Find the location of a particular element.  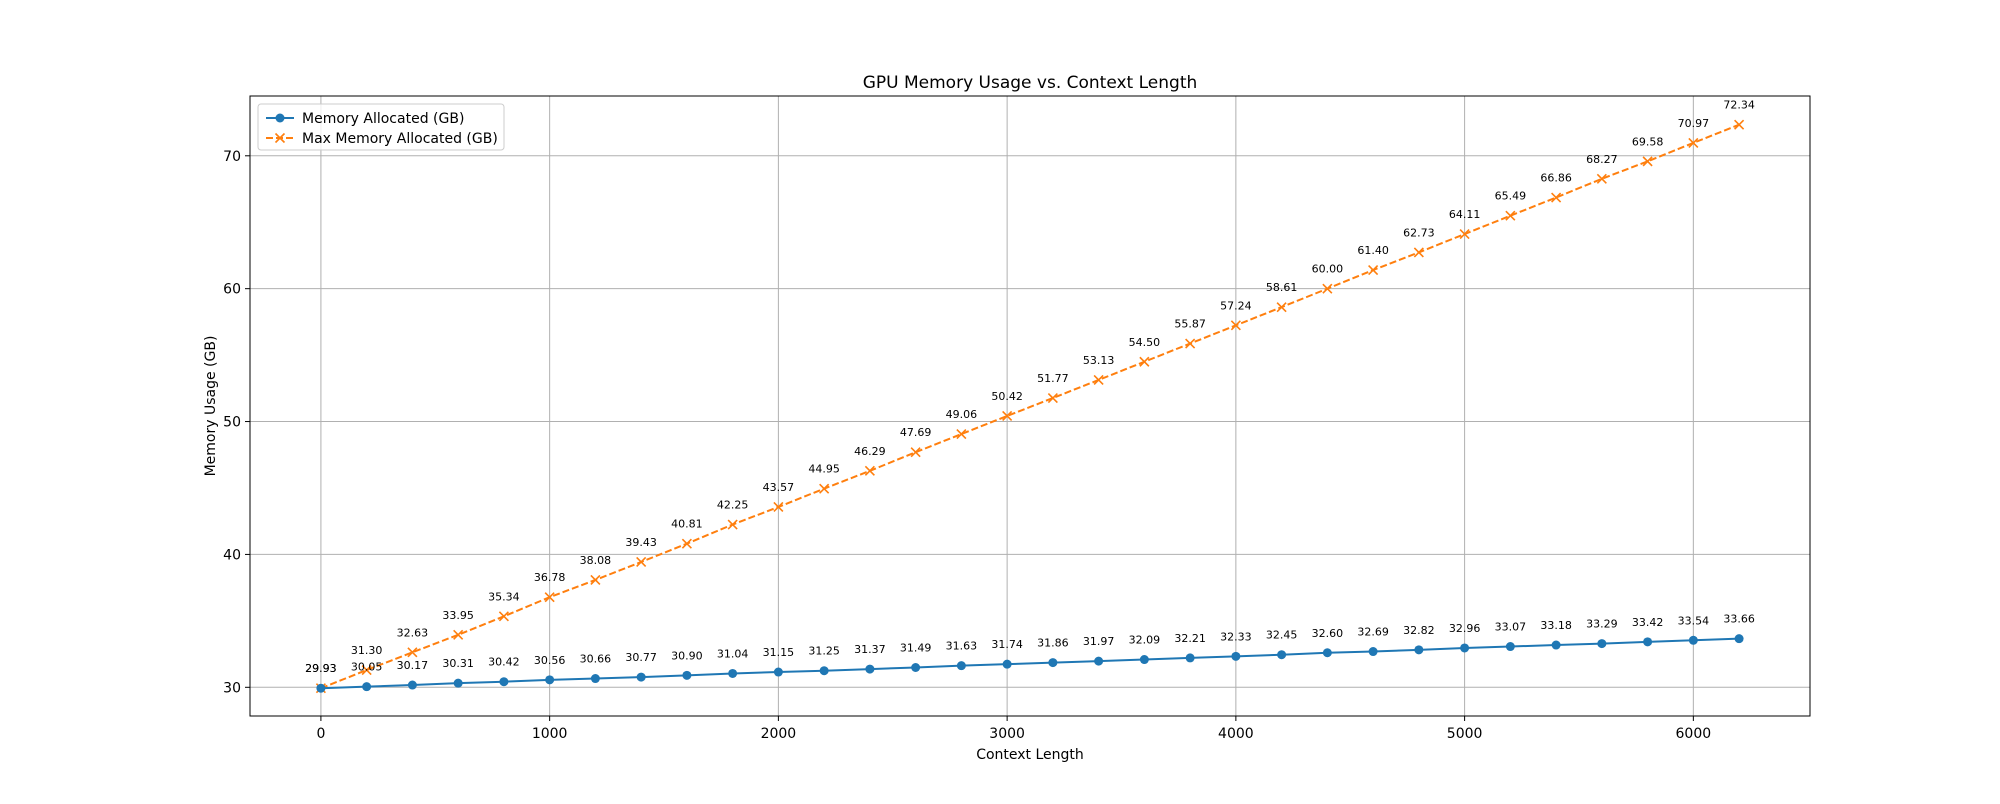

data-label: 58.61 is located at coordinates (1282, 287).